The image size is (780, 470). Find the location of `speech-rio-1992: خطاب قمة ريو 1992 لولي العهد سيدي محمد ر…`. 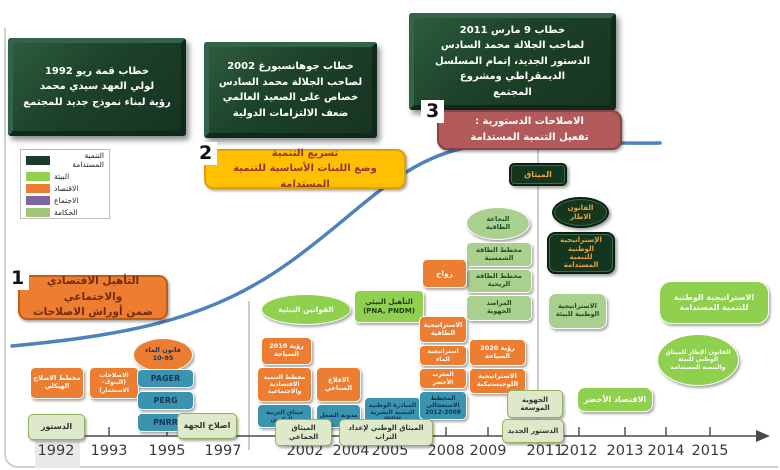

speech-rio-1992: خطاب قمة ريو 1992 لولي العهد سيدي محمد ر… is located at coordinates (97, 87).